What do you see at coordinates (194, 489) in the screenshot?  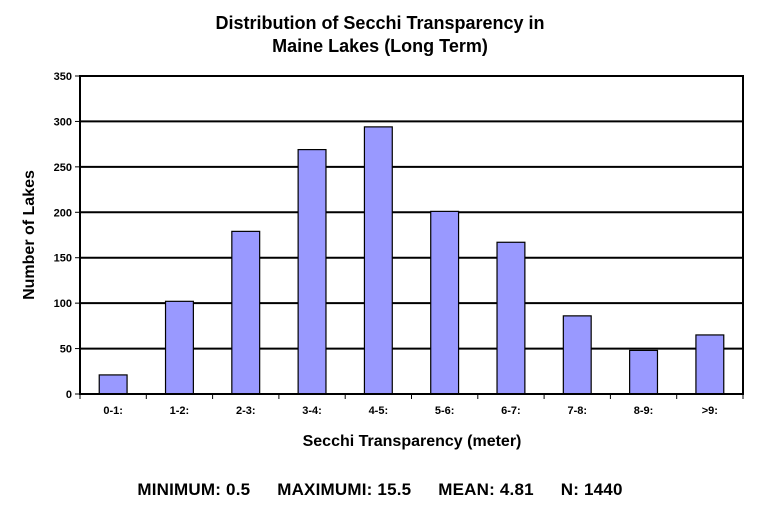 I see `stat-minimum: MINIMUM: 0.5` at bounding box center [194, 489].